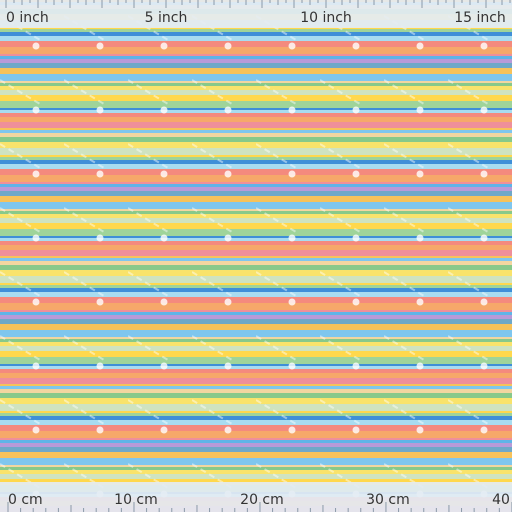 The width and height of the screenshot is (512, 512). What do you see at coordinates (166, 18) in the screenshot?
I see `ruler-label: 5 inch` at bounding box center [166, 18].